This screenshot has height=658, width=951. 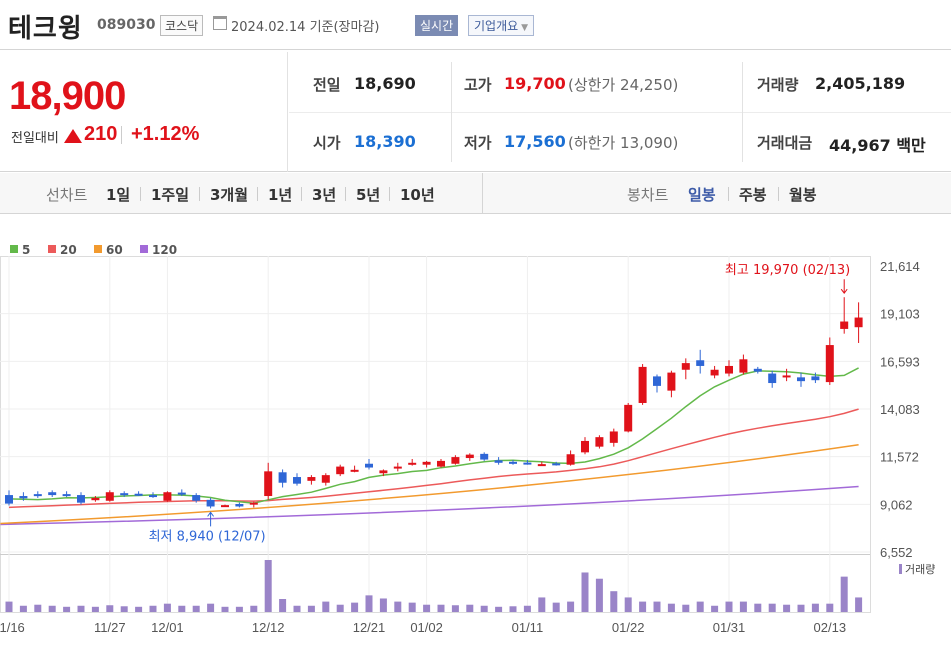 I want to click on company-info-dropdown: 기업개요 ▼, so click(x=501, y=25).